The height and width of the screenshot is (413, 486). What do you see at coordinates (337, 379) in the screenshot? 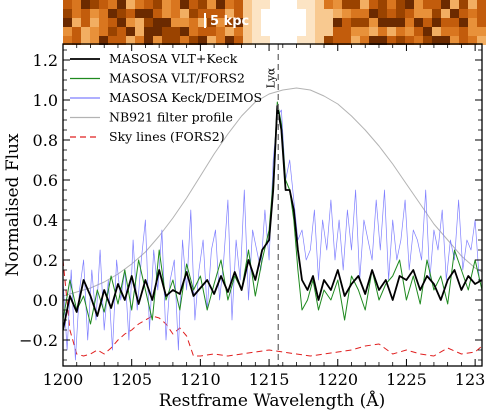
I see `x-tick-label: 1220` at bounding box center [337, 379].